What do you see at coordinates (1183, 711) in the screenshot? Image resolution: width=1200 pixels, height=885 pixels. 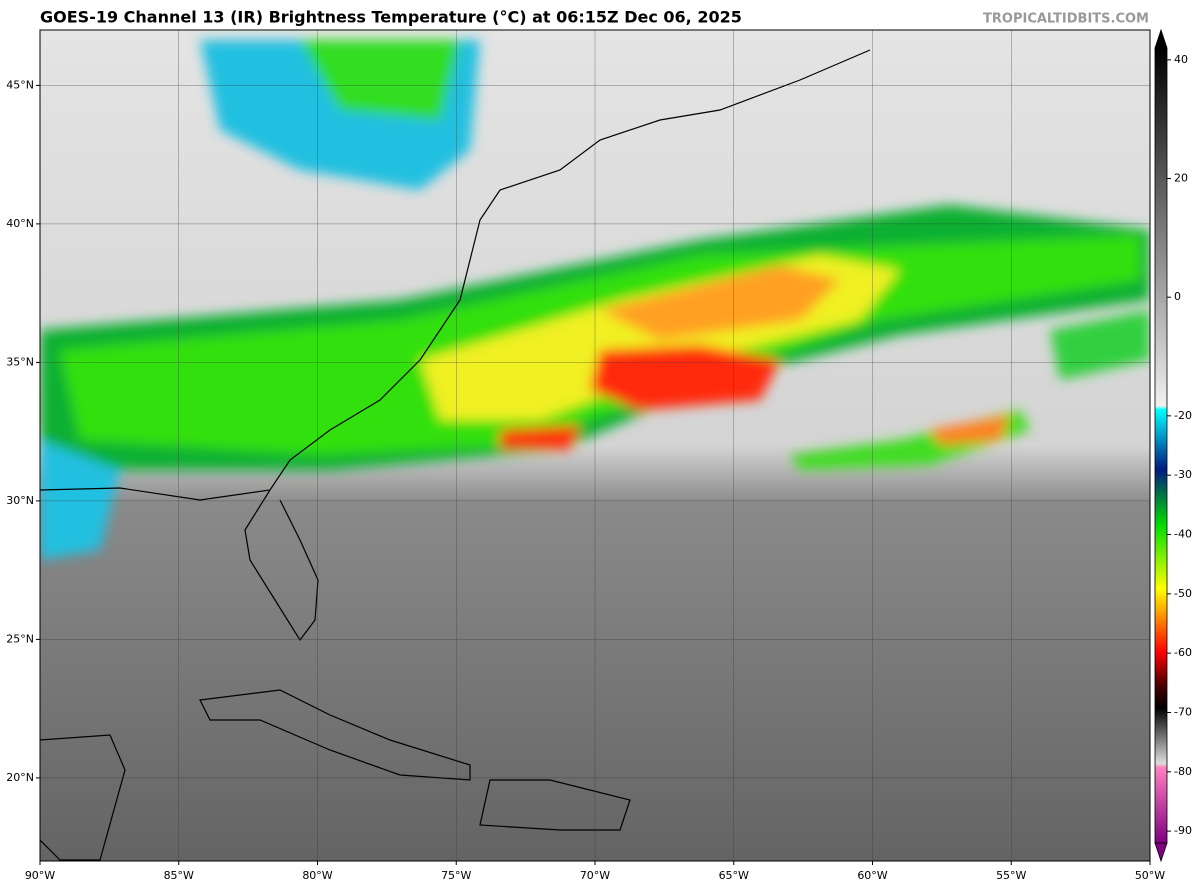 I see `colorbar-tick-label: -70` at bounding box center [1183, 711].